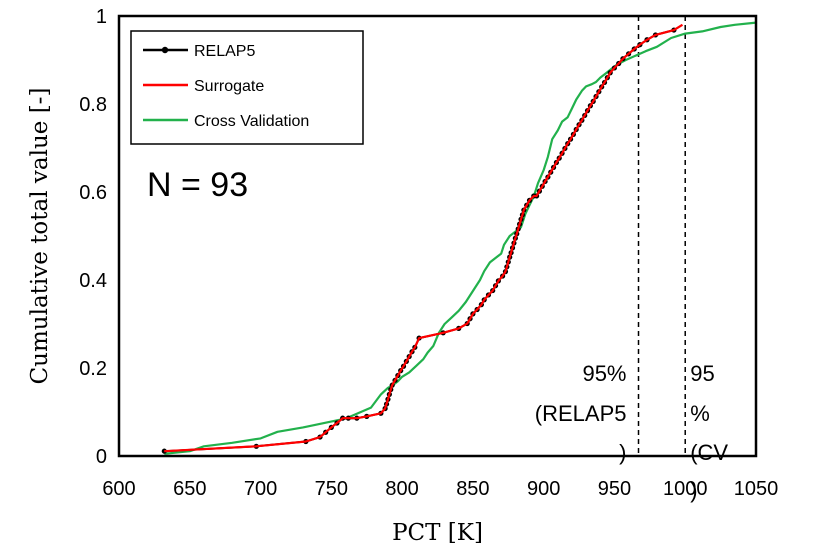 The width and height of the screenshot is (815, 551). I want to click on relap5-95-line2: (RELAP5, so click(581, 413).